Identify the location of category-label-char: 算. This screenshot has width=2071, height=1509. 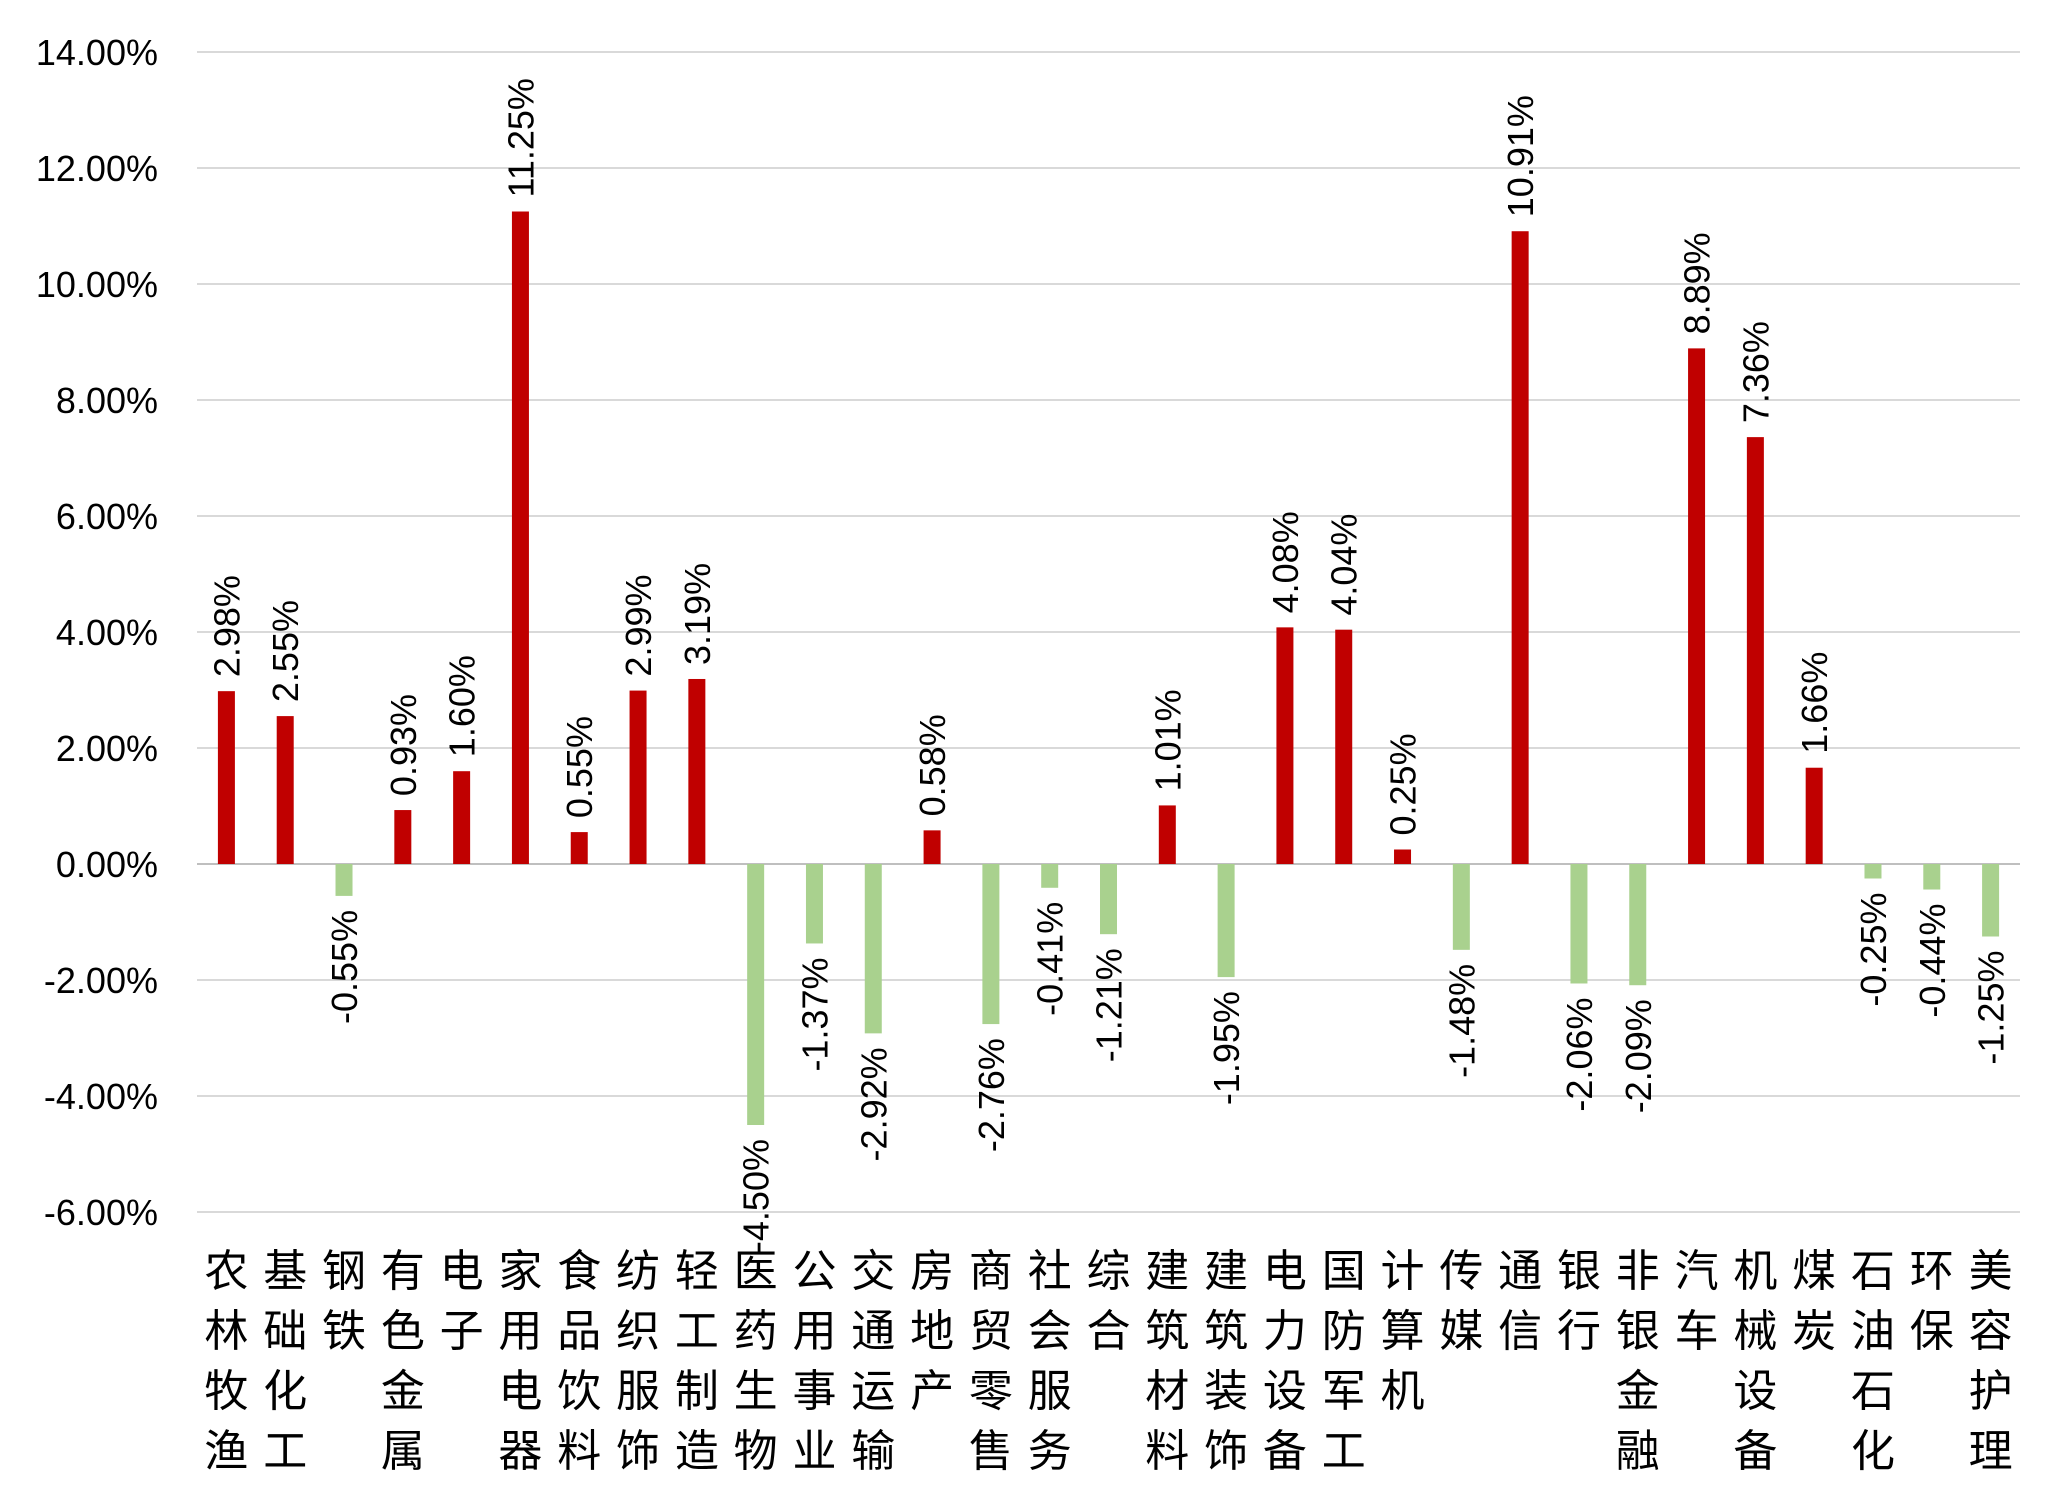
(1403, 1331).